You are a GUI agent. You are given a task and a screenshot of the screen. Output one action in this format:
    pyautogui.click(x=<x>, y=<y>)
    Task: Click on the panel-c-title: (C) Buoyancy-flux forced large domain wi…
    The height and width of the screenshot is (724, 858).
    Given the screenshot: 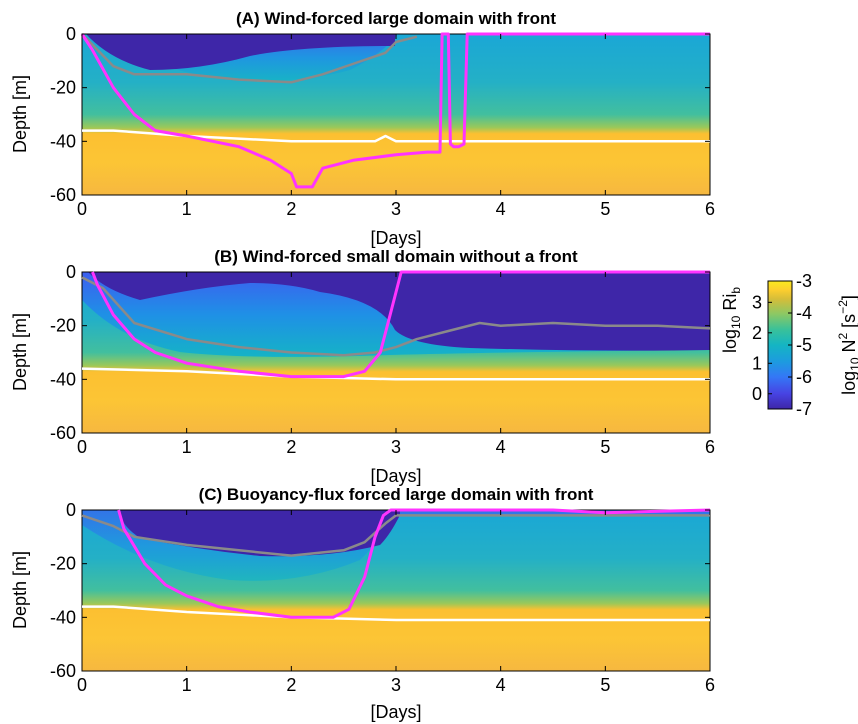 What is the action you would take?
    pyautogui.click(x=396, y=494)
    